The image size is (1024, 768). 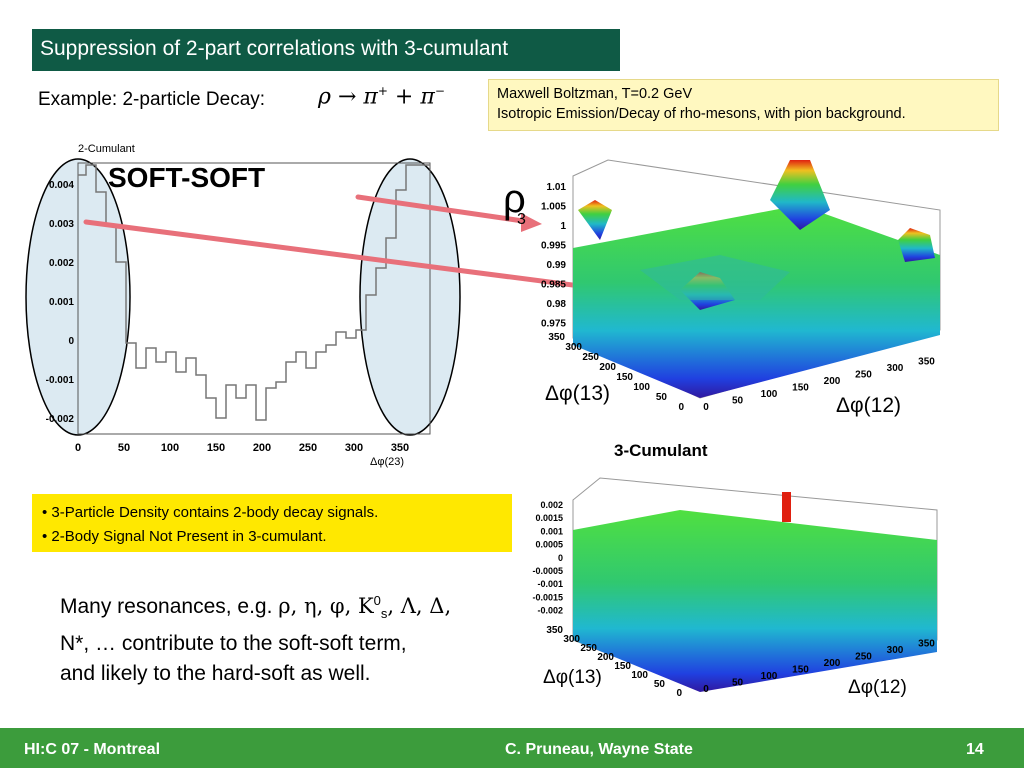 I want to click on rho3-subscript: 3, so click(x=521, y=219).